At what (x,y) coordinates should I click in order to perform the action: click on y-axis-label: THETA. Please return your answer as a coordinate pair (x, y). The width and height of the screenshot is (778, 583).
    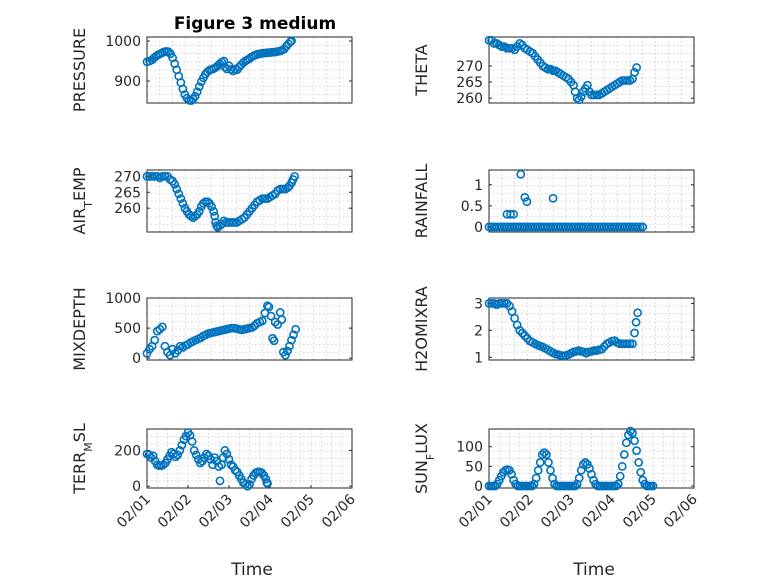
    Looking at the image, I should click on (421, 70).